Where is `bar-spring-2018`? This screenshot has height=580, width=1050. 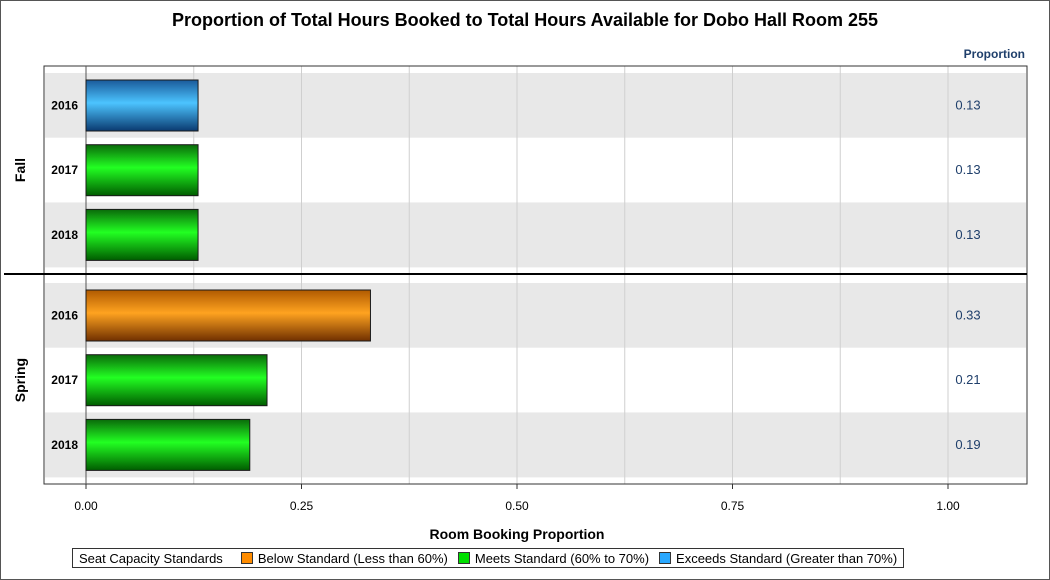 bar-spring-2018 is located at coordinates (168, 444).